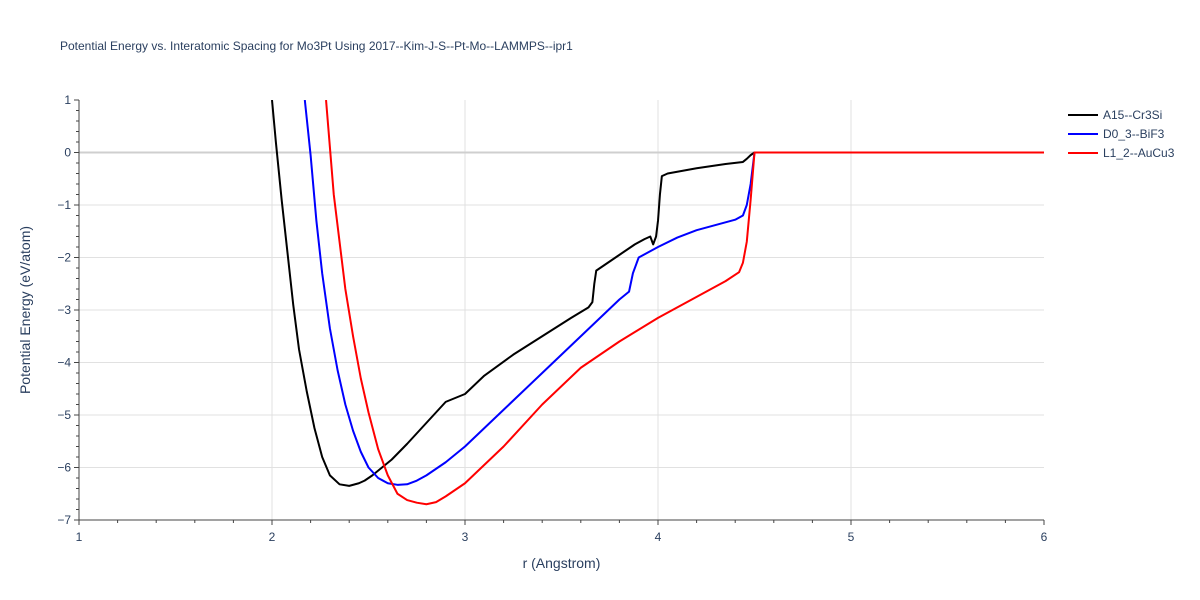 The height and width of the screenshot is (600, 1200). I want to click on legend-item: D0_3--BiF3, so click(1116, 134).